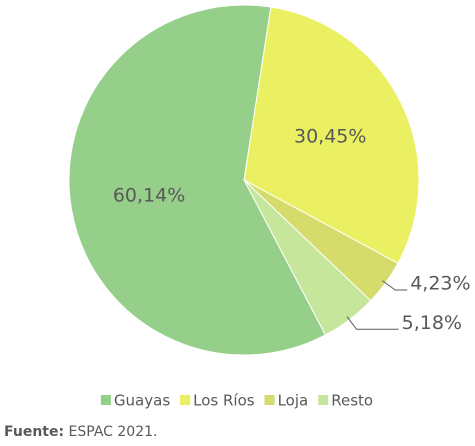 Image resolution: width=475 pixels, height=446 pixels. Describe the element at coordinates (113, 432) in the screenshot. I see `source-text: ESPAC 2021.` at that location.